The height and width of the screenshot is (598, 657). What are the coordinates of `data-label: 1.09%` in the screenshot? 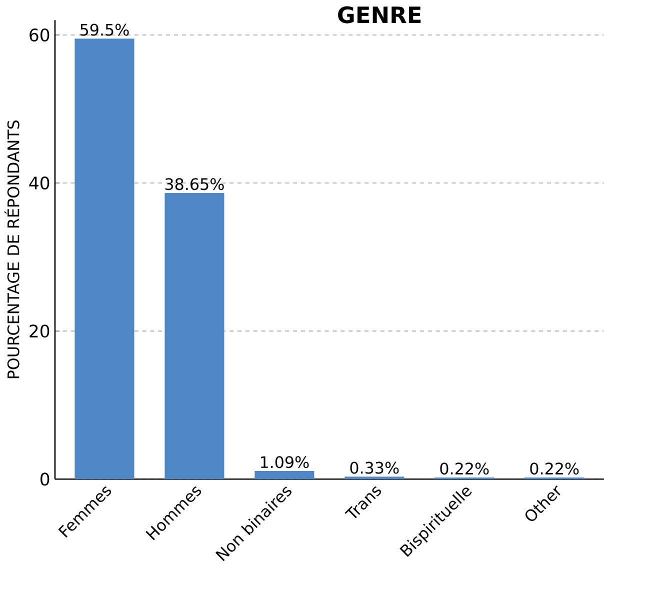 It's located at (284, 462).